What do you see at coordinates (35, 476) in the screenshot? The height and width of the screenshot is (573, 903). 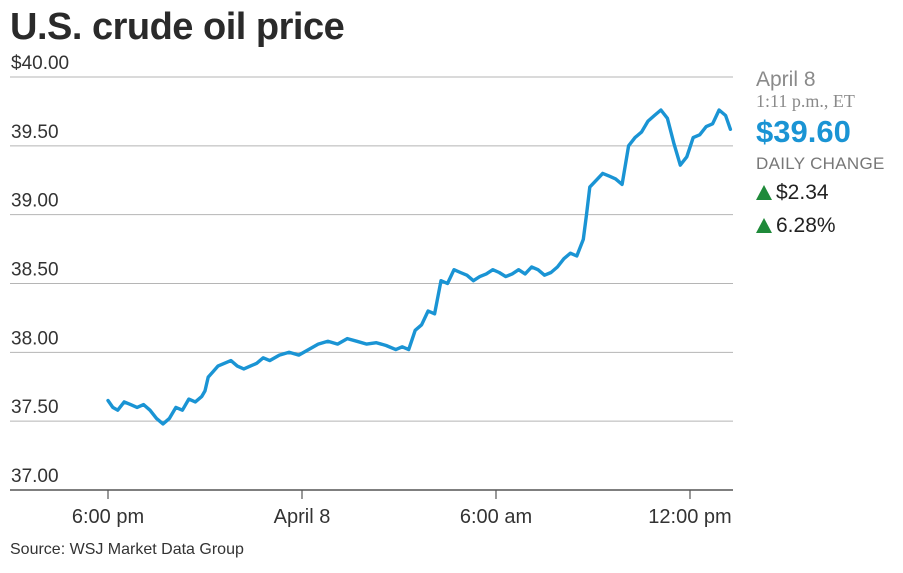 I see `y-tick-label: 37.00` at bounding box center [35, 476].